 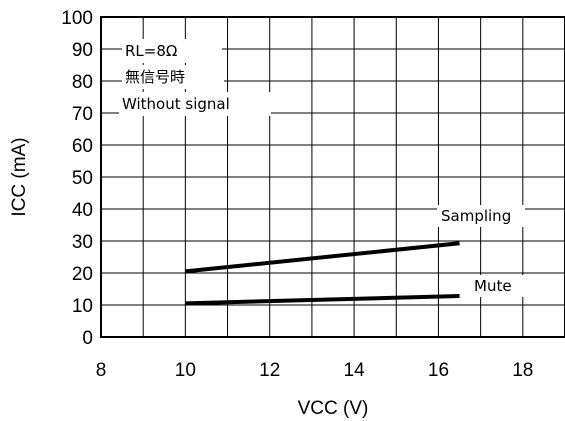 I want to click on y-tick-label: 30, so click(x=82, y=242).